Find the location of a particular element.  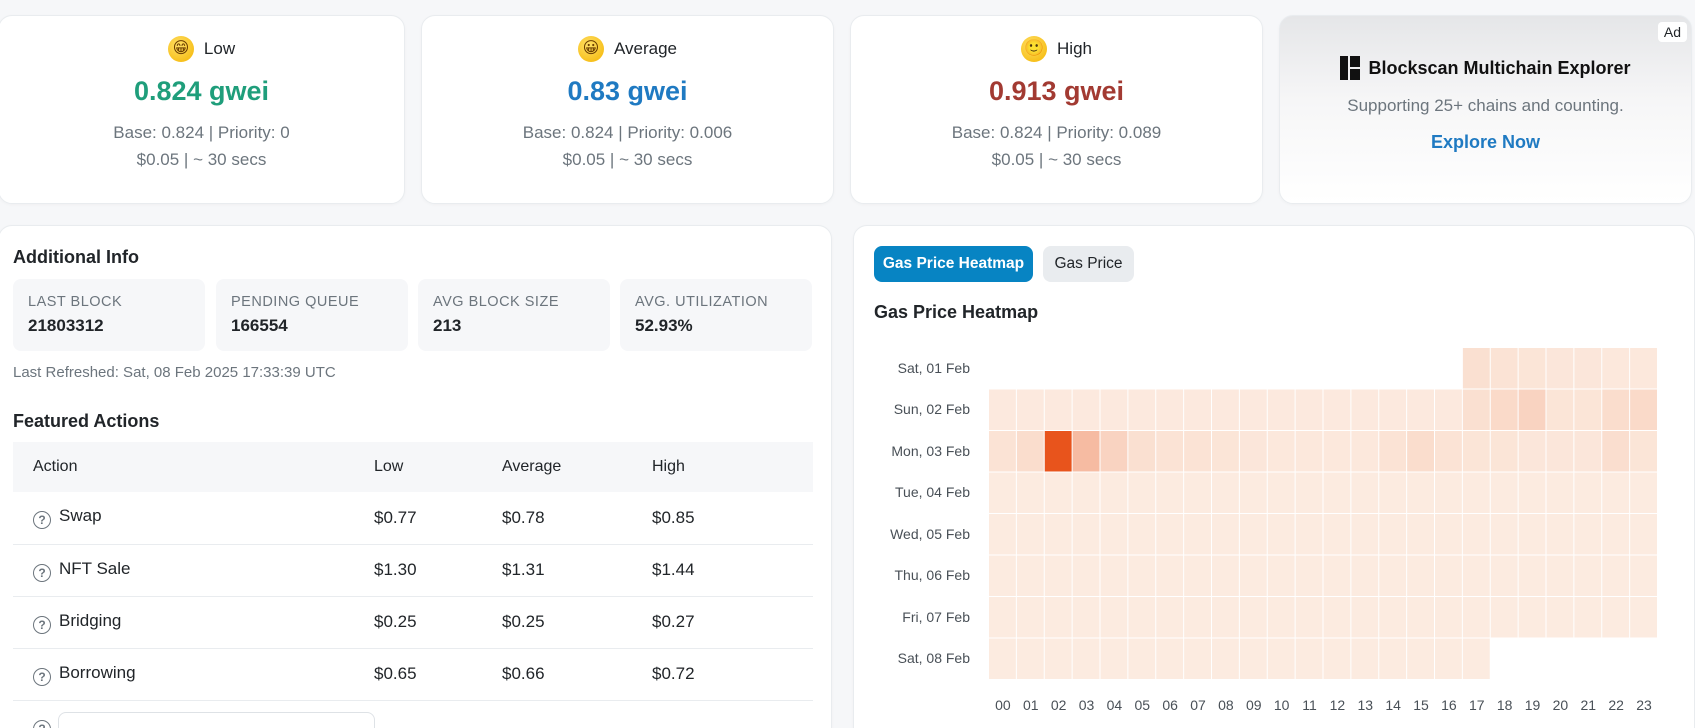

tab-gas-price: Gas Price is located at coordinates (1088, 264).